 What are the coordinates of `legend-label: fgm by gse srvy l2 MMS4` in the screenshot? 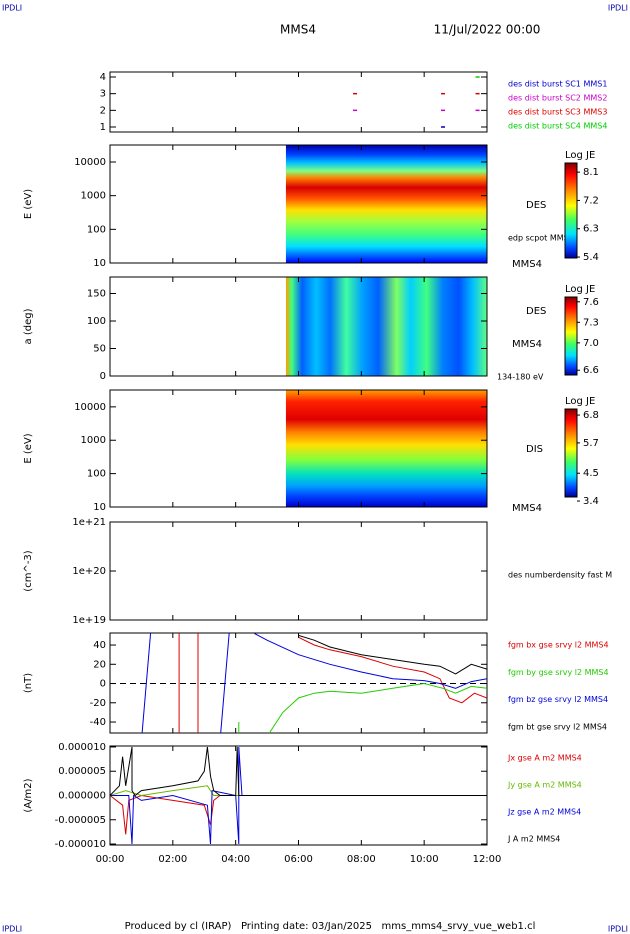 It's located at (558, 672).